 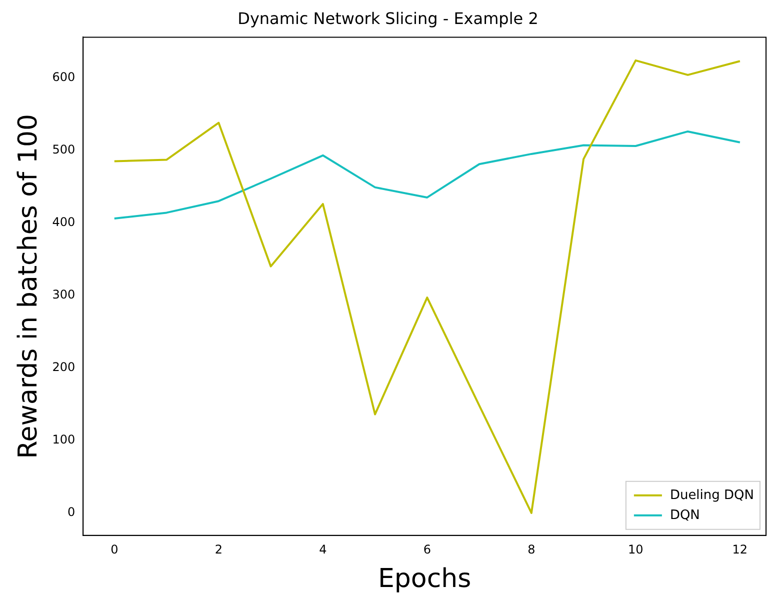 I want to click on x-tick-label: 12, so click(x=740, y=549).